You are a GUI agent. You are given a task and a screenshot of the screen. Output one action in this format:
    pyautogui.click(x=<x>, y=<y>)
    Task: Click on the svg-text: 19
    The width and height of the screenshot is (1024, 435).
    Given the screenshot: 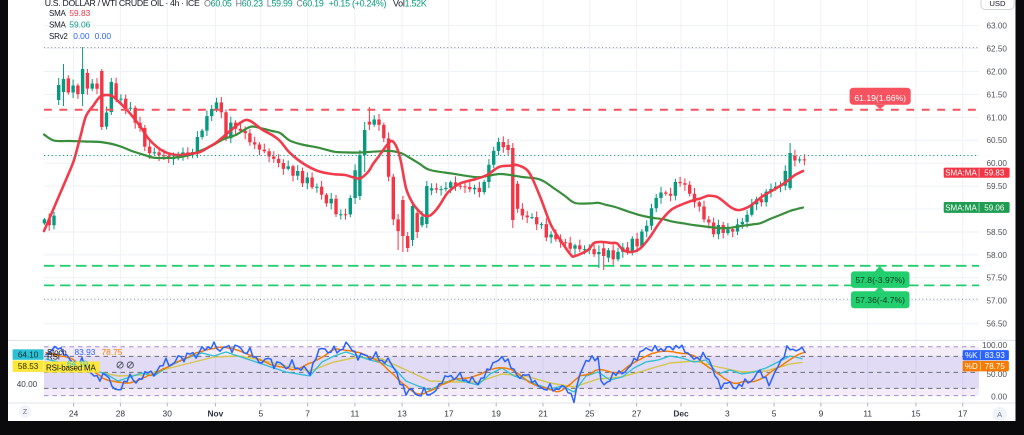 What is the action you would take?
    pyautogui.click(x=497, y=413)
    